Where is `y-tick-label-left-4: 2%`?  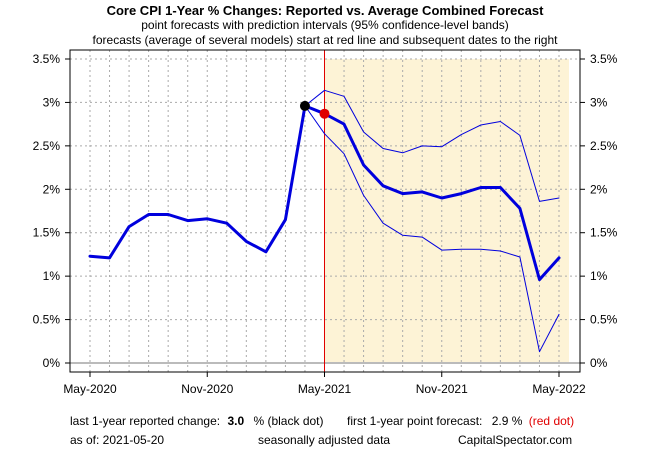
y-tick-label-left-4: 2% is located at coordinates (52, 189).